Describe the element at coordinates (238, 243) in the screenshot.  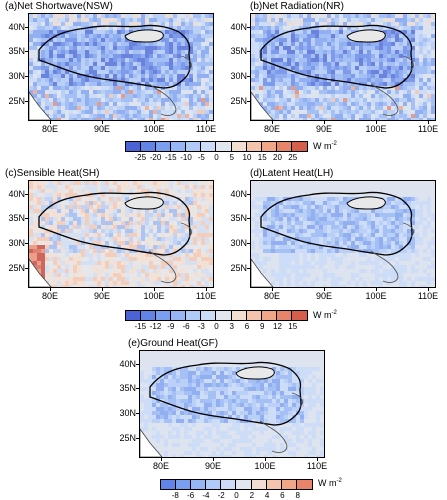
I see `latitude-label: 30N` at that location.